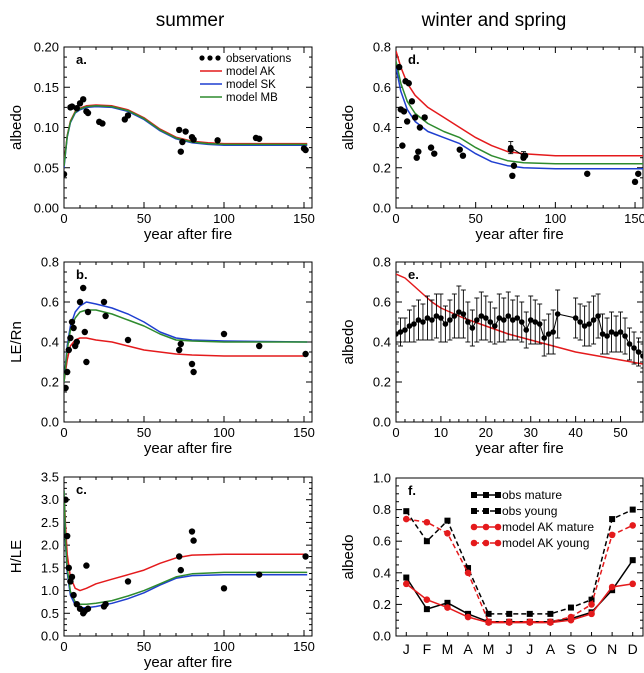  Describe the element at coordinates (612, 649) in the screenshot. I see `x-category-label: N` at that location.